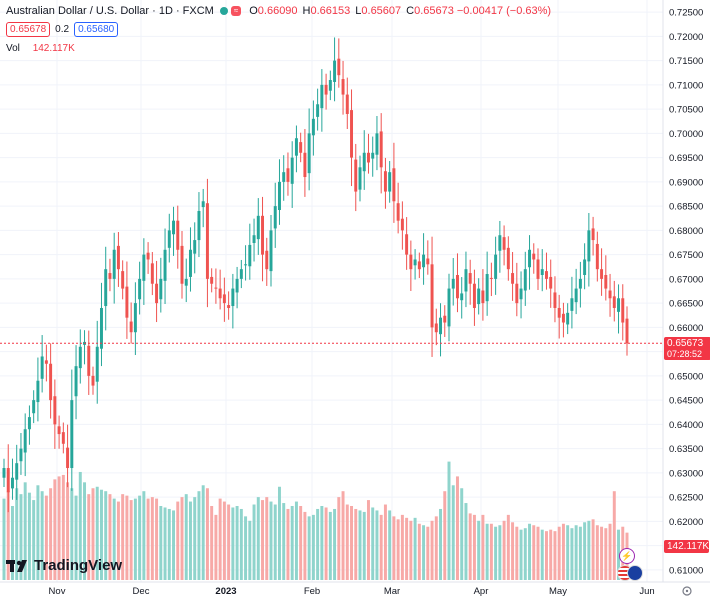  I want to click on time-tick-label: Apr, so click(481, 591).